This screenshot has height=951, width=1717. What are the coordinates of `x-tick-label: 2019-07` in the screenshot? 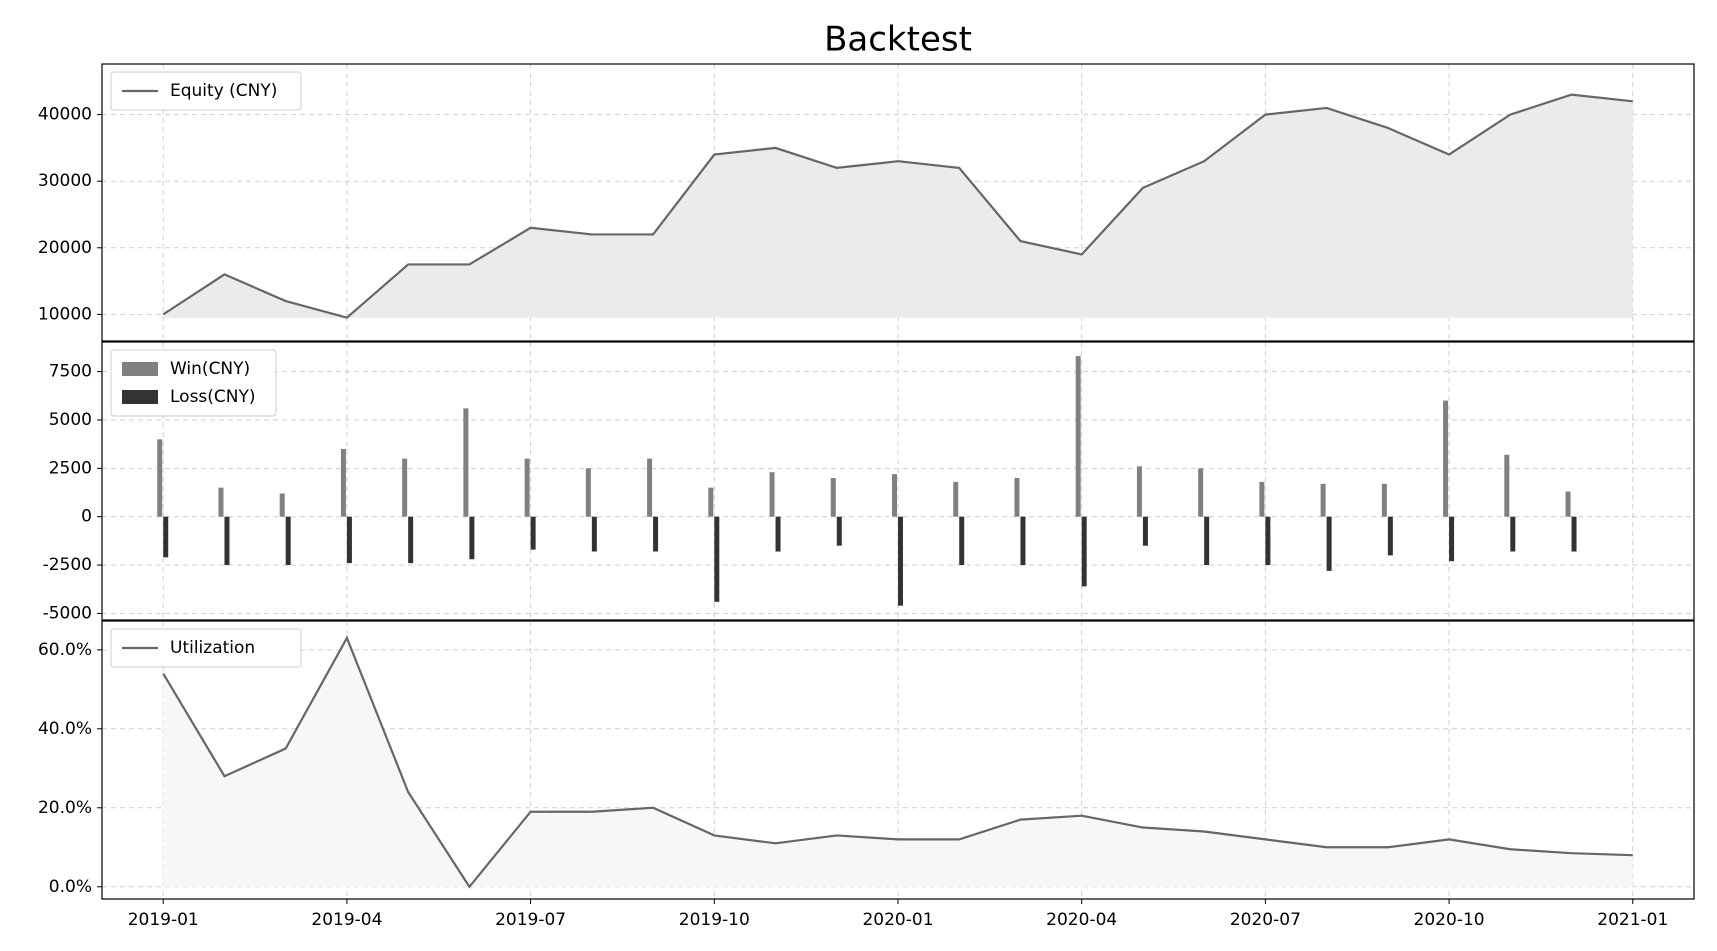 It's located at (530, 920).